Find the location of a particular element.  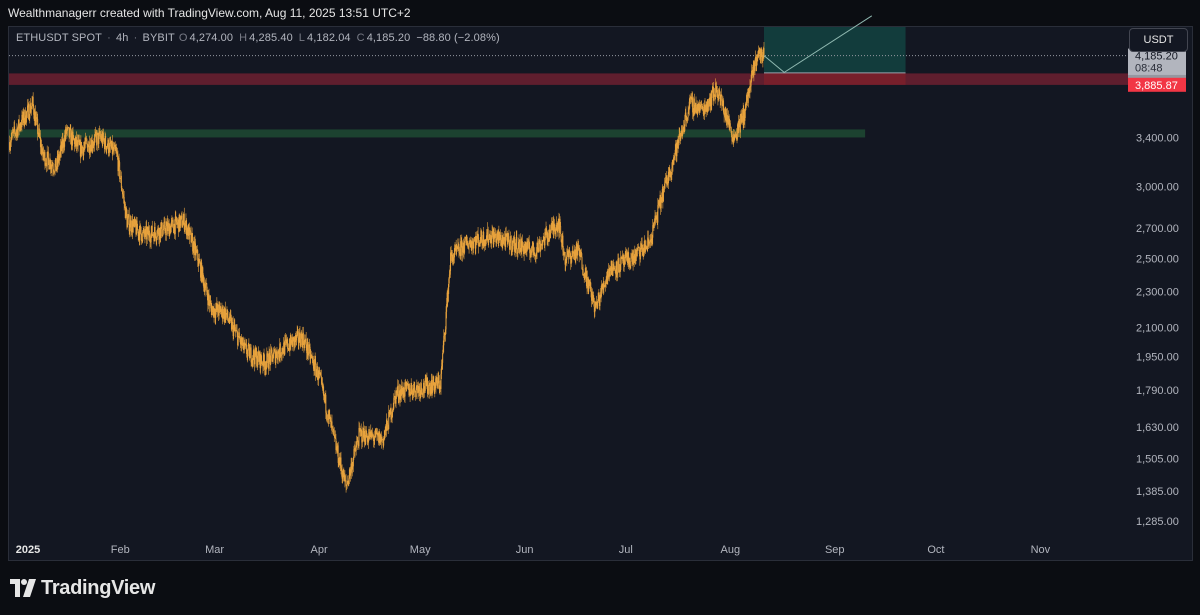

stop-price-badge is located at coordinates (1157, 84).